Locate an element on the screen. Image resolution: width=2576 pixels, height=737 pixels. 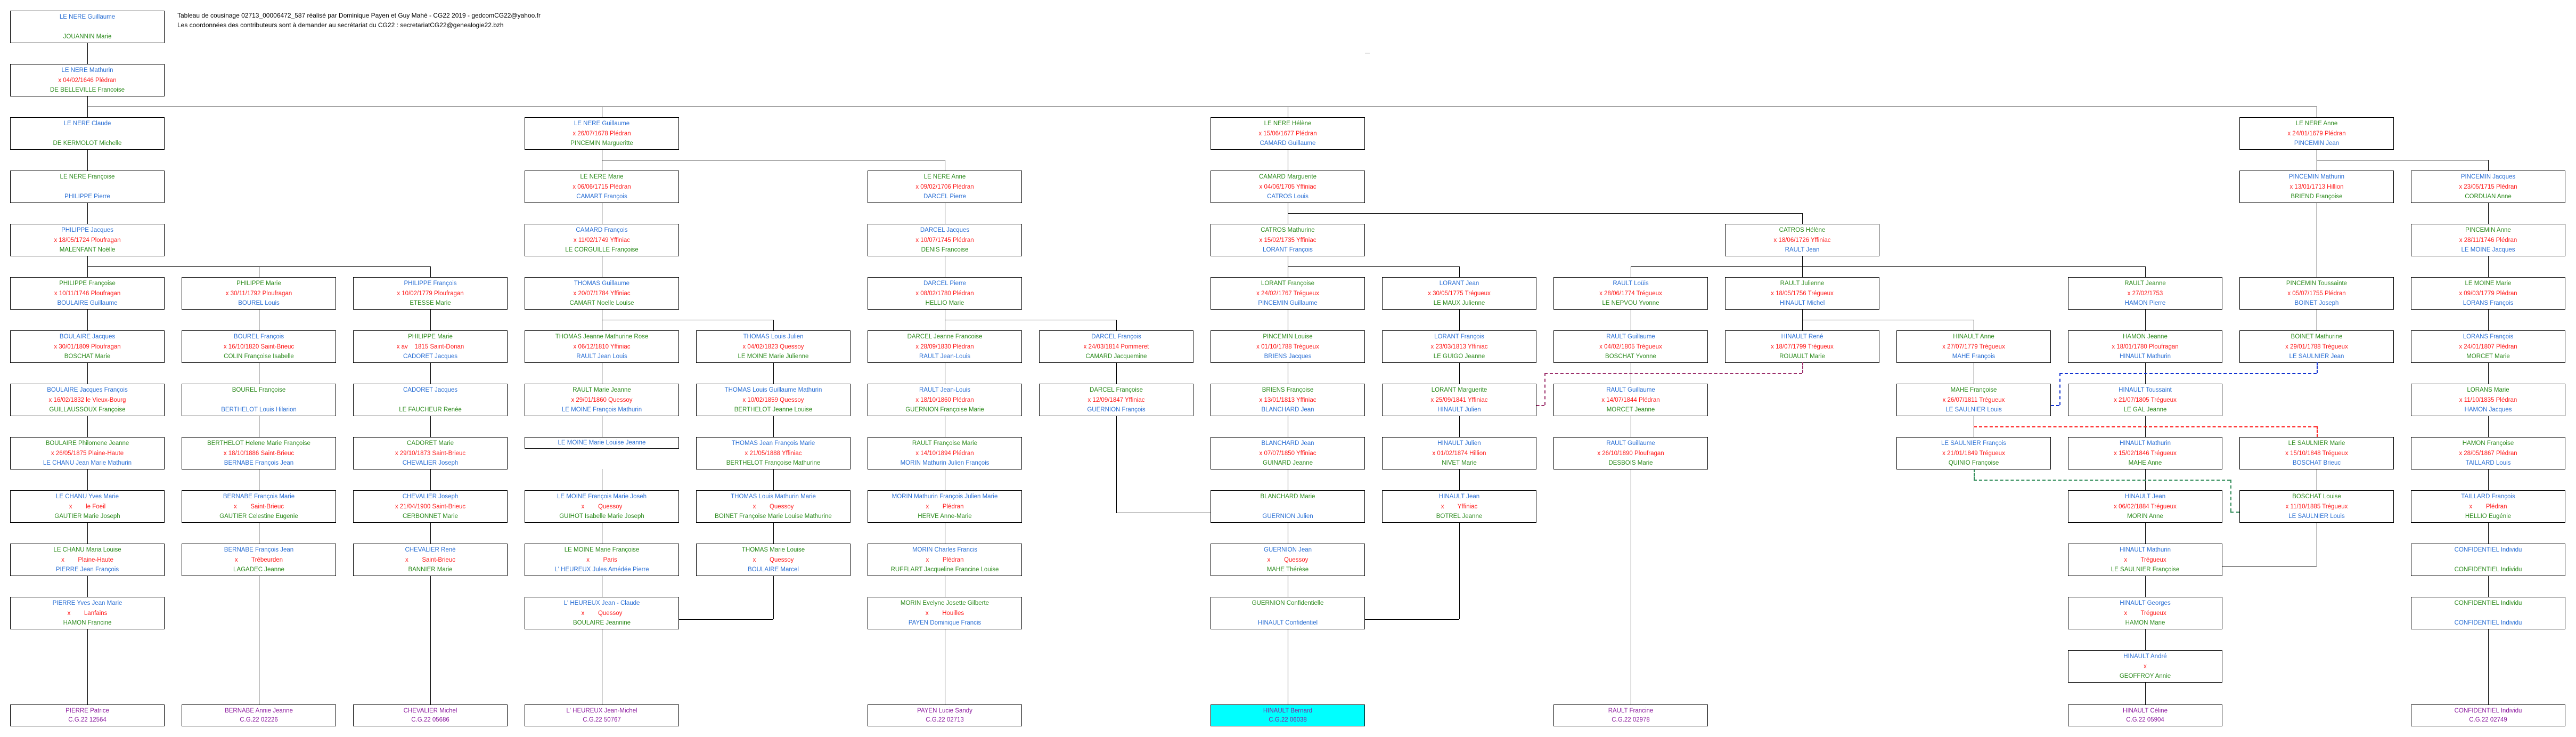
descendant-name: LORANT François is located at coordinates (1459, 337).